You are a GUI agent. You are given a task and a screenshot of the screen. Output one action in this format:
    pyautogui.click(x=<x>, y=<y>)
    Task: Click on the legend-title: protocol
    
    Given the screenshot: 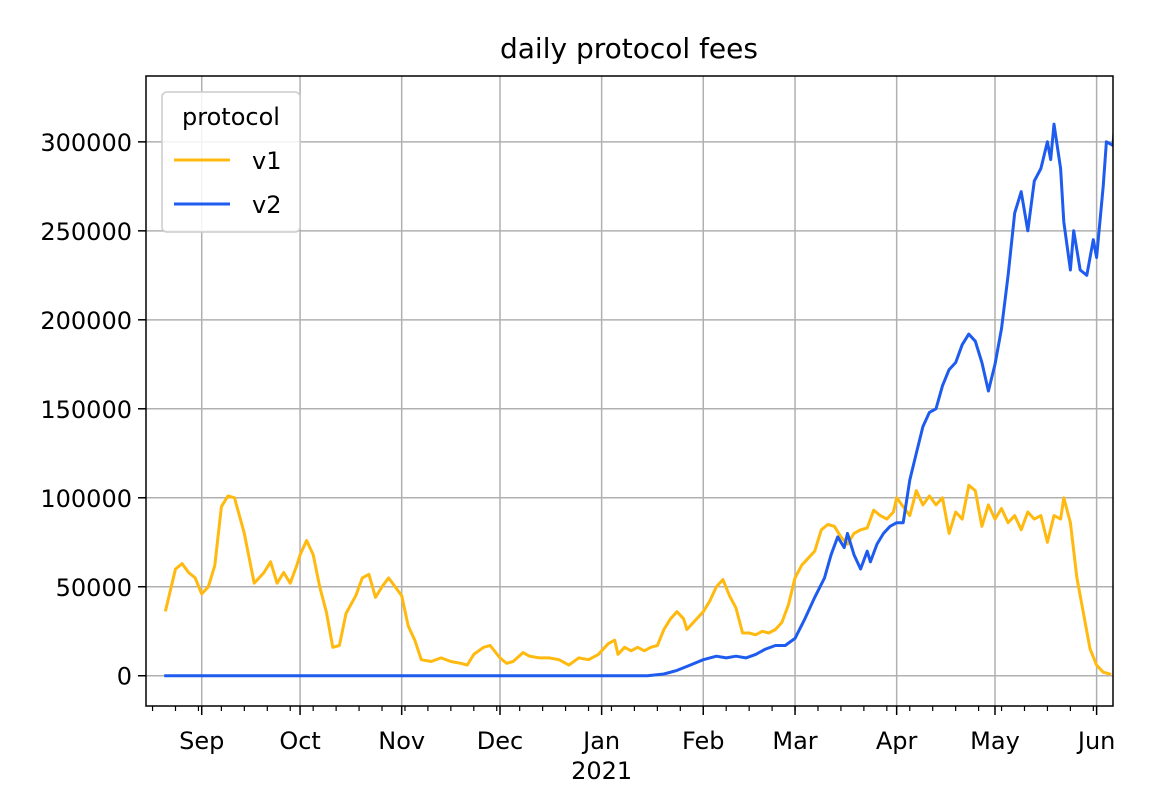 What is the action you would take?
    pyautogui.click(x=231, y=117)
    